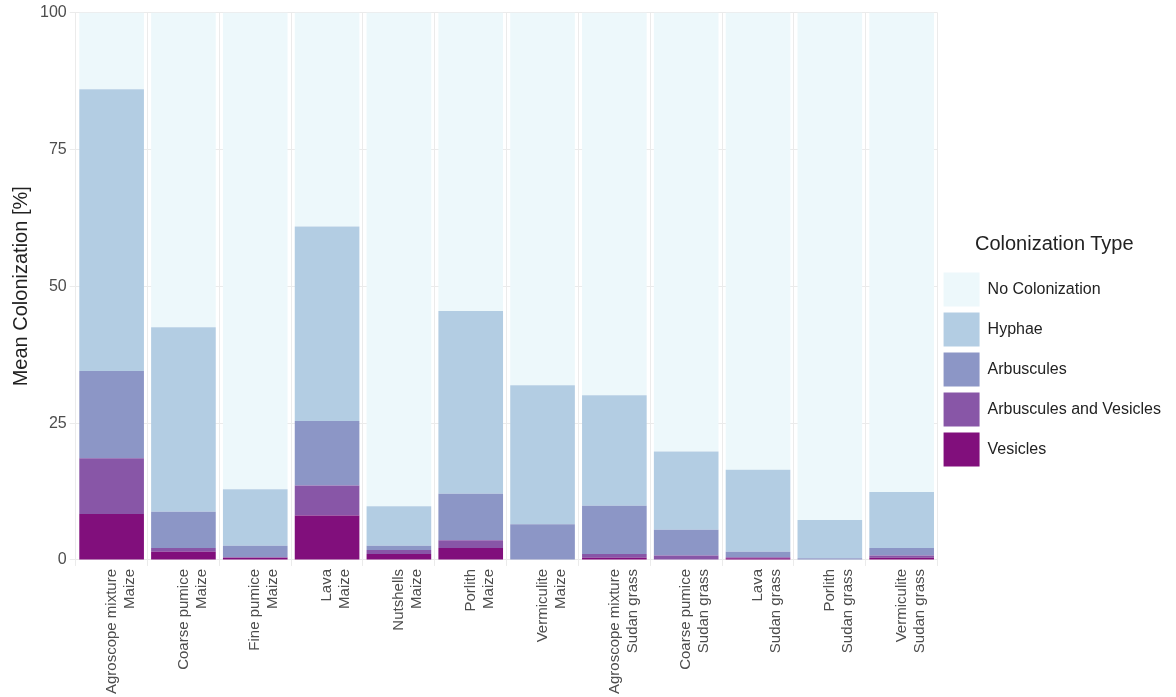 This screenshot has height=697, width=1176. I want to click on x-tick-label: Nutshells Maize, so click(407, 599).